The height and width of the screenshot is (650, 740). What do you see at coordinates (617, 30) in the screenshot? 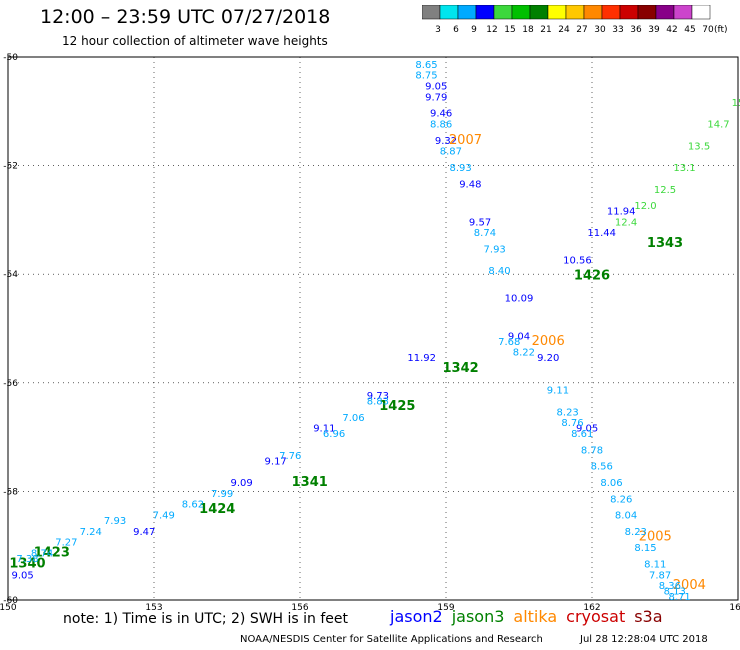
I see `colorbar-tick-label: 33` at bounding box center [617, 30].